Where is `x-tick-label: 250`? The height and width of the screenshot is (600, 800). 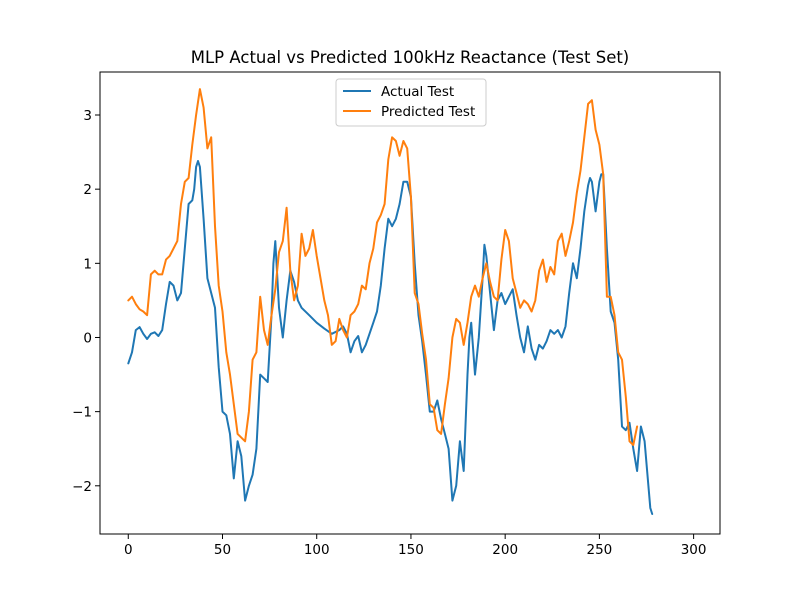 x-tick-label: 250 is located at coordinates (600, 550).